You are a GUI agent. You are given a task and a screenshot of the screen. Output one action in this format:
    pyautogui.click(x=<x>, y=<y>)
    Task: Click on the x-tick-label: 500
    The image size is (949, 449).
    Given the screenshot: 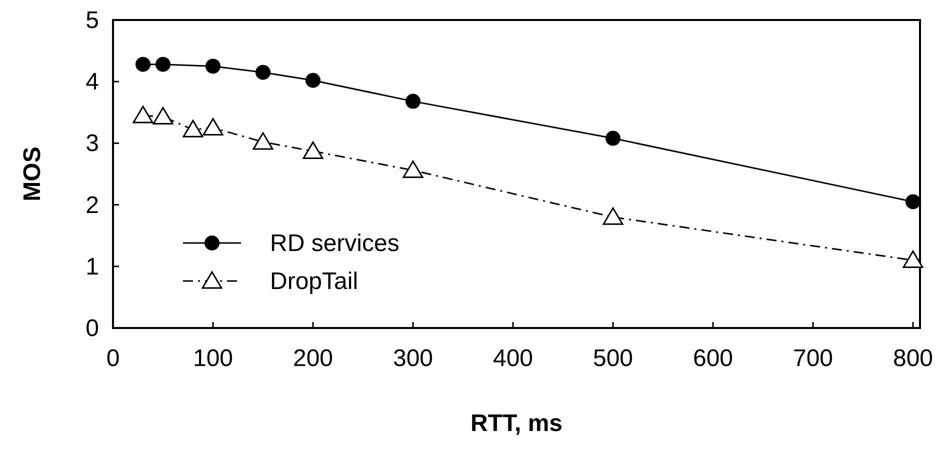 What is the action you would take?
    pyautogui.click(x=613, y=358)
    